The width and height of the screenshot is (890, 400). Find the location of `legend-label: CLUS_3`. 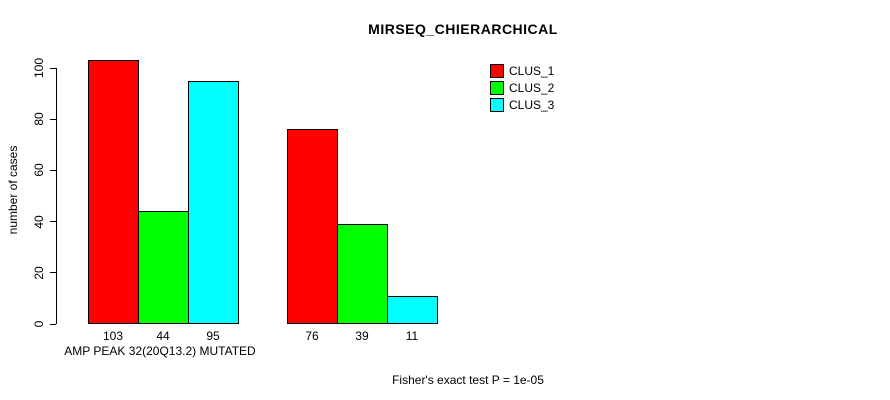

legend-label: CLUS_3 is located at coordinates (532, 104).